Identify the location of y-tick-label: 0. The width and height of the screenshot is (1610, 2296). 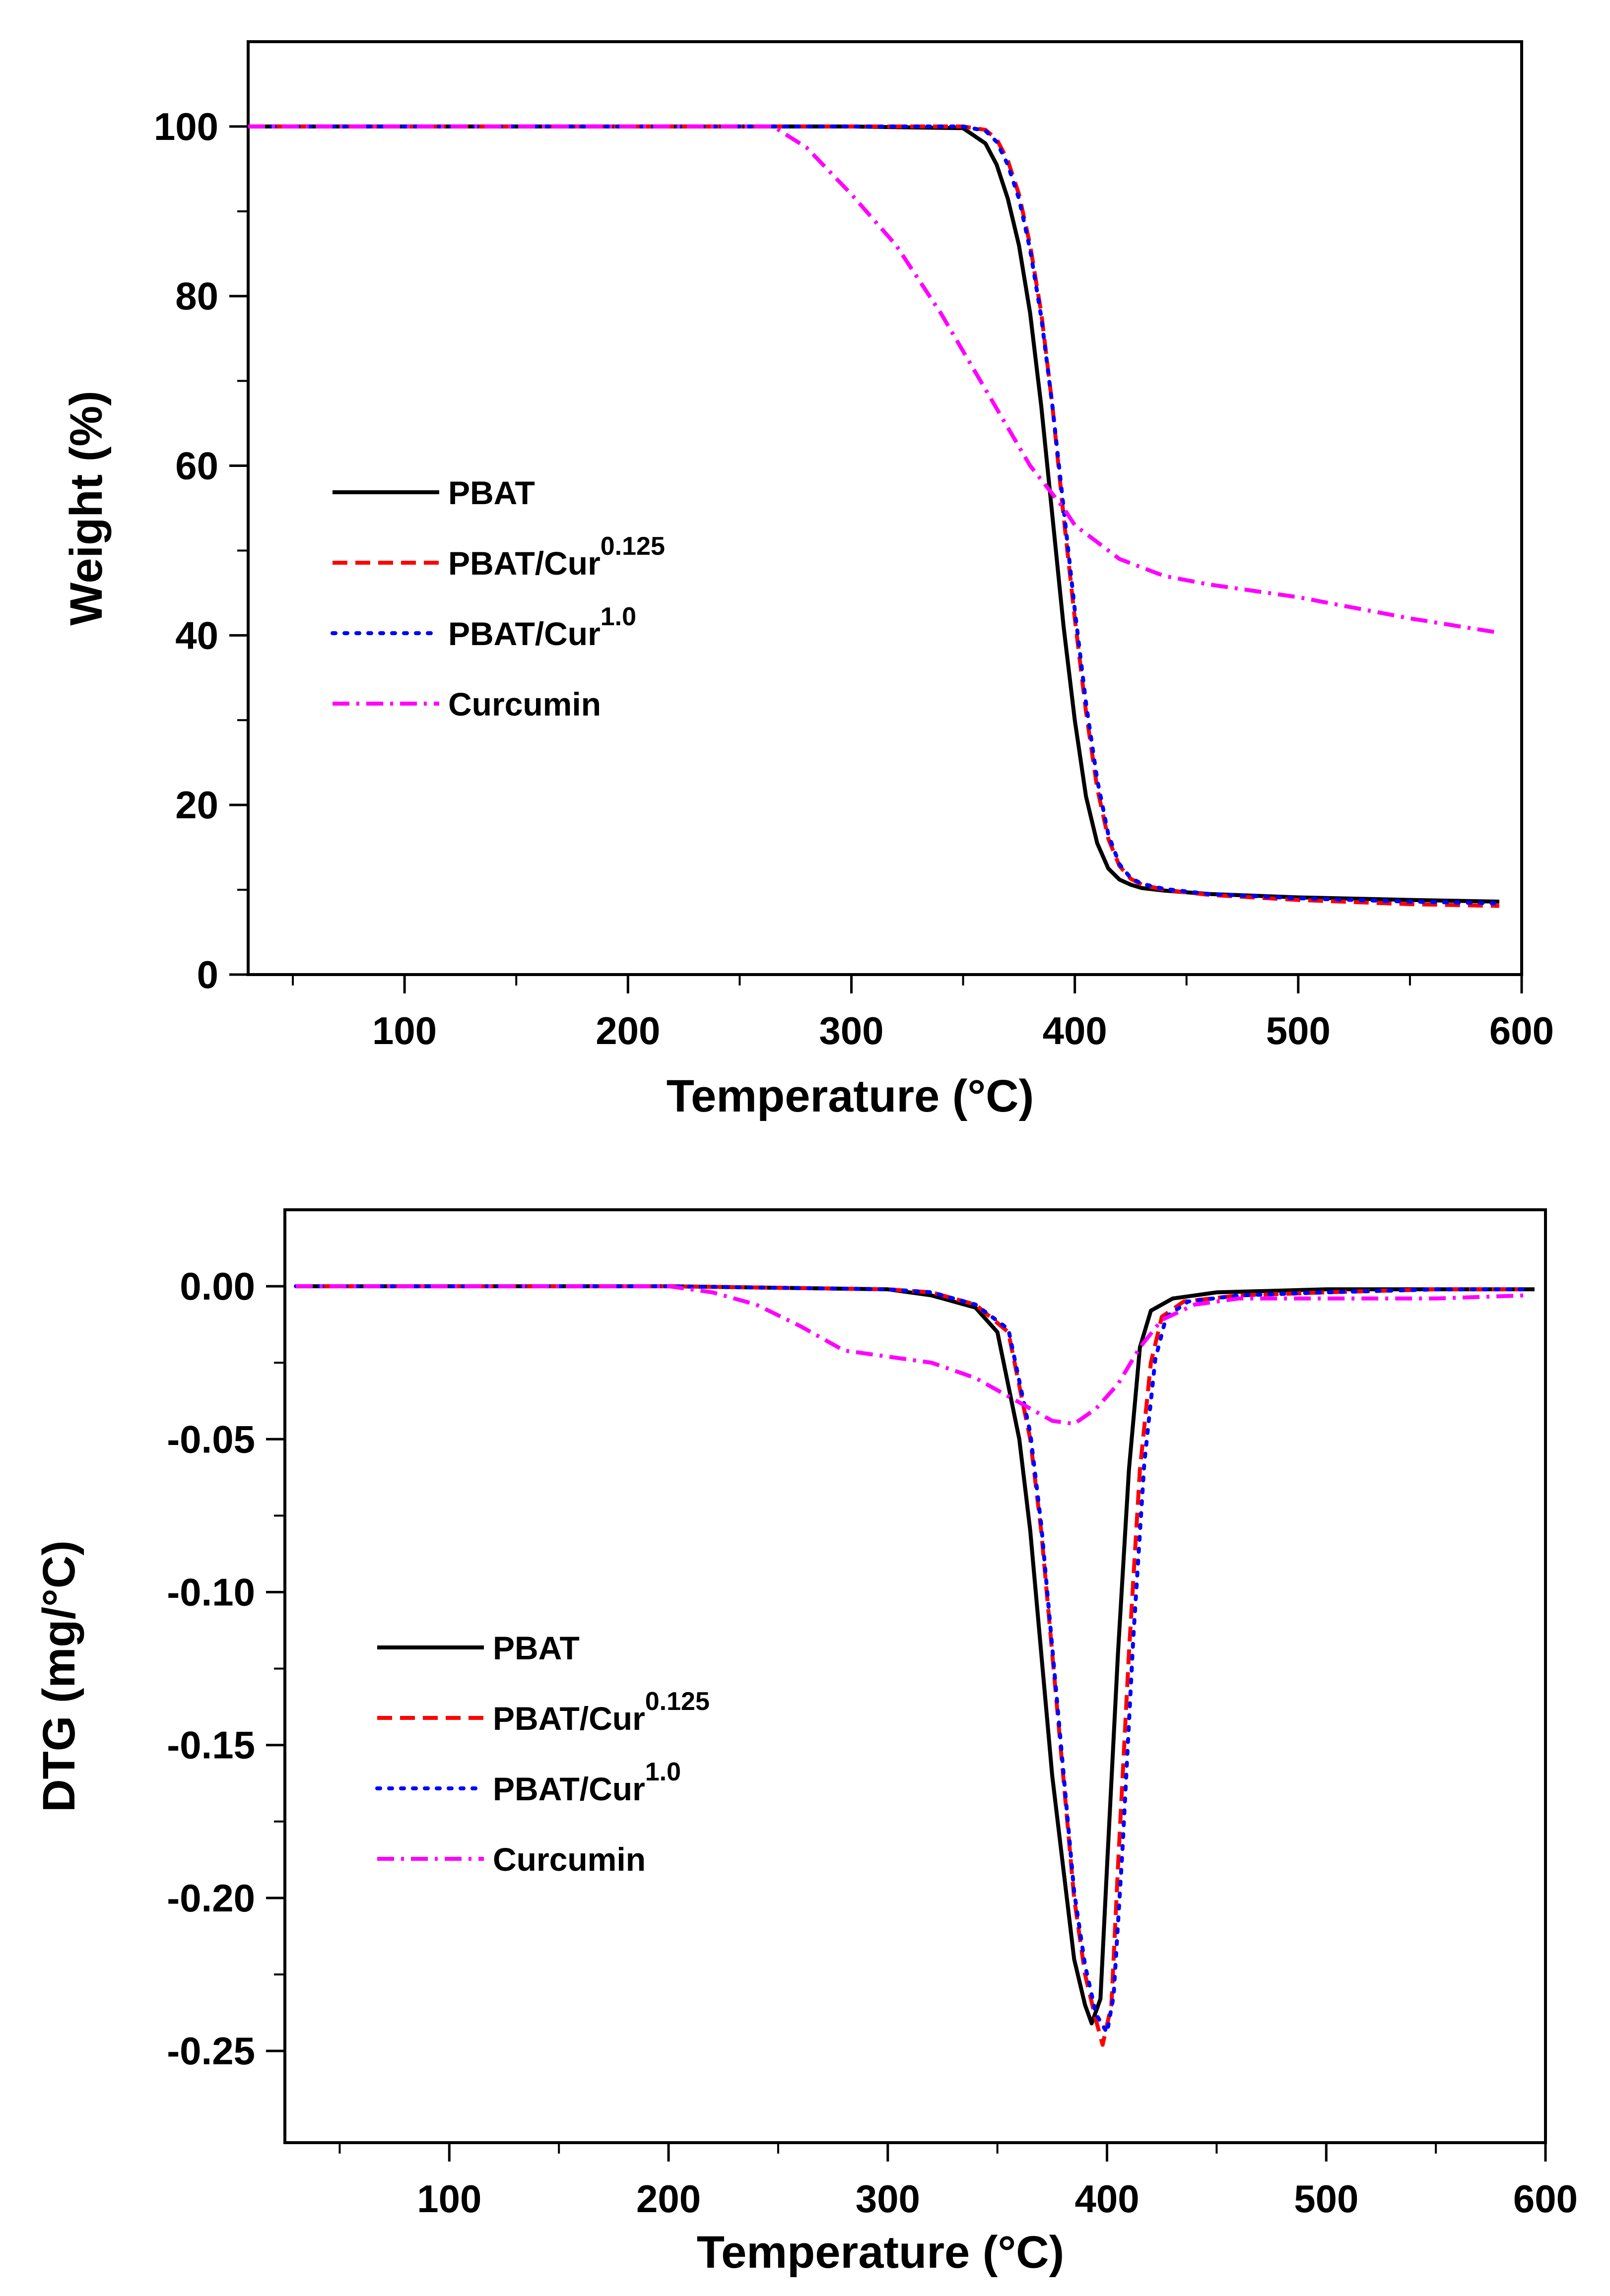
(207, 974).